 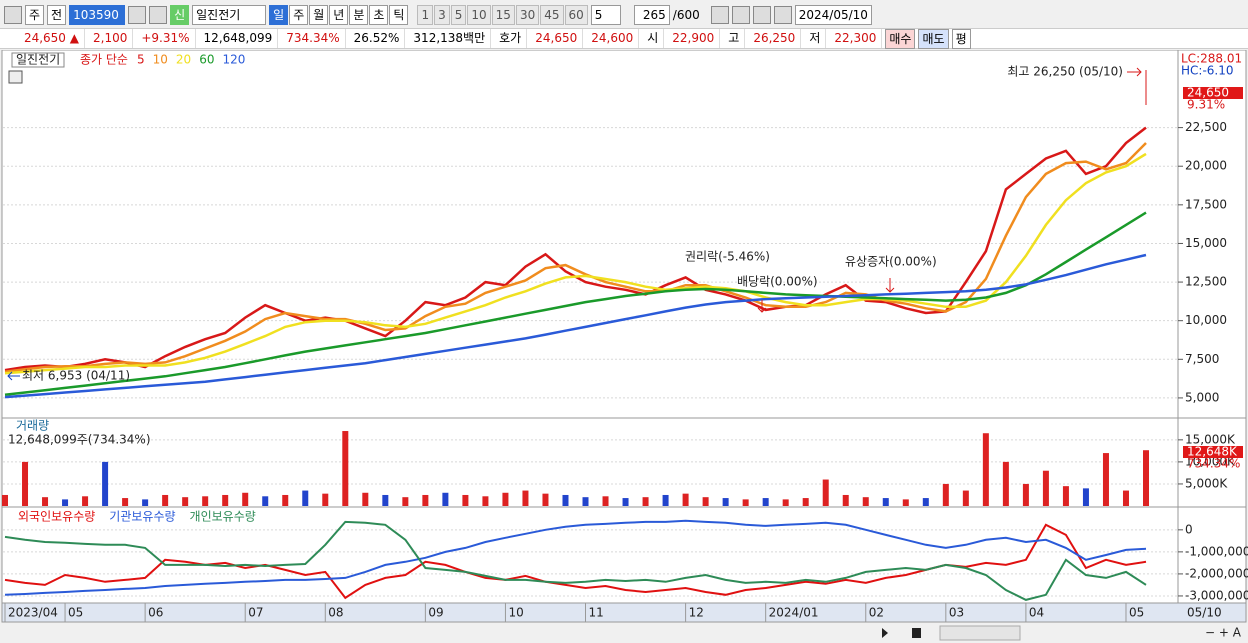 What do you see at coordinates (933, 38) in the screenshot?
I see `sell-button: 매도` at bounding box center [933, 38].